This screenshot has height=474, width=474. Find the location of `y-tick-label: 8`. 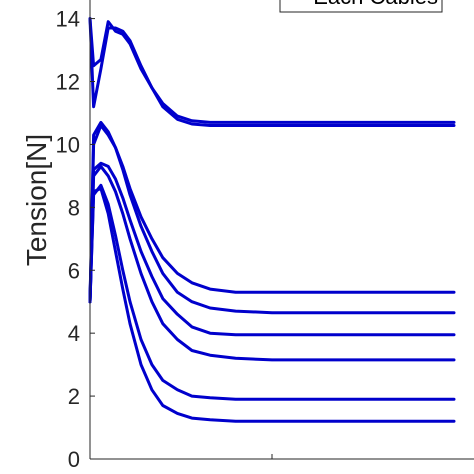

y-tick-label: 8 is located at coordinates (74, 207).